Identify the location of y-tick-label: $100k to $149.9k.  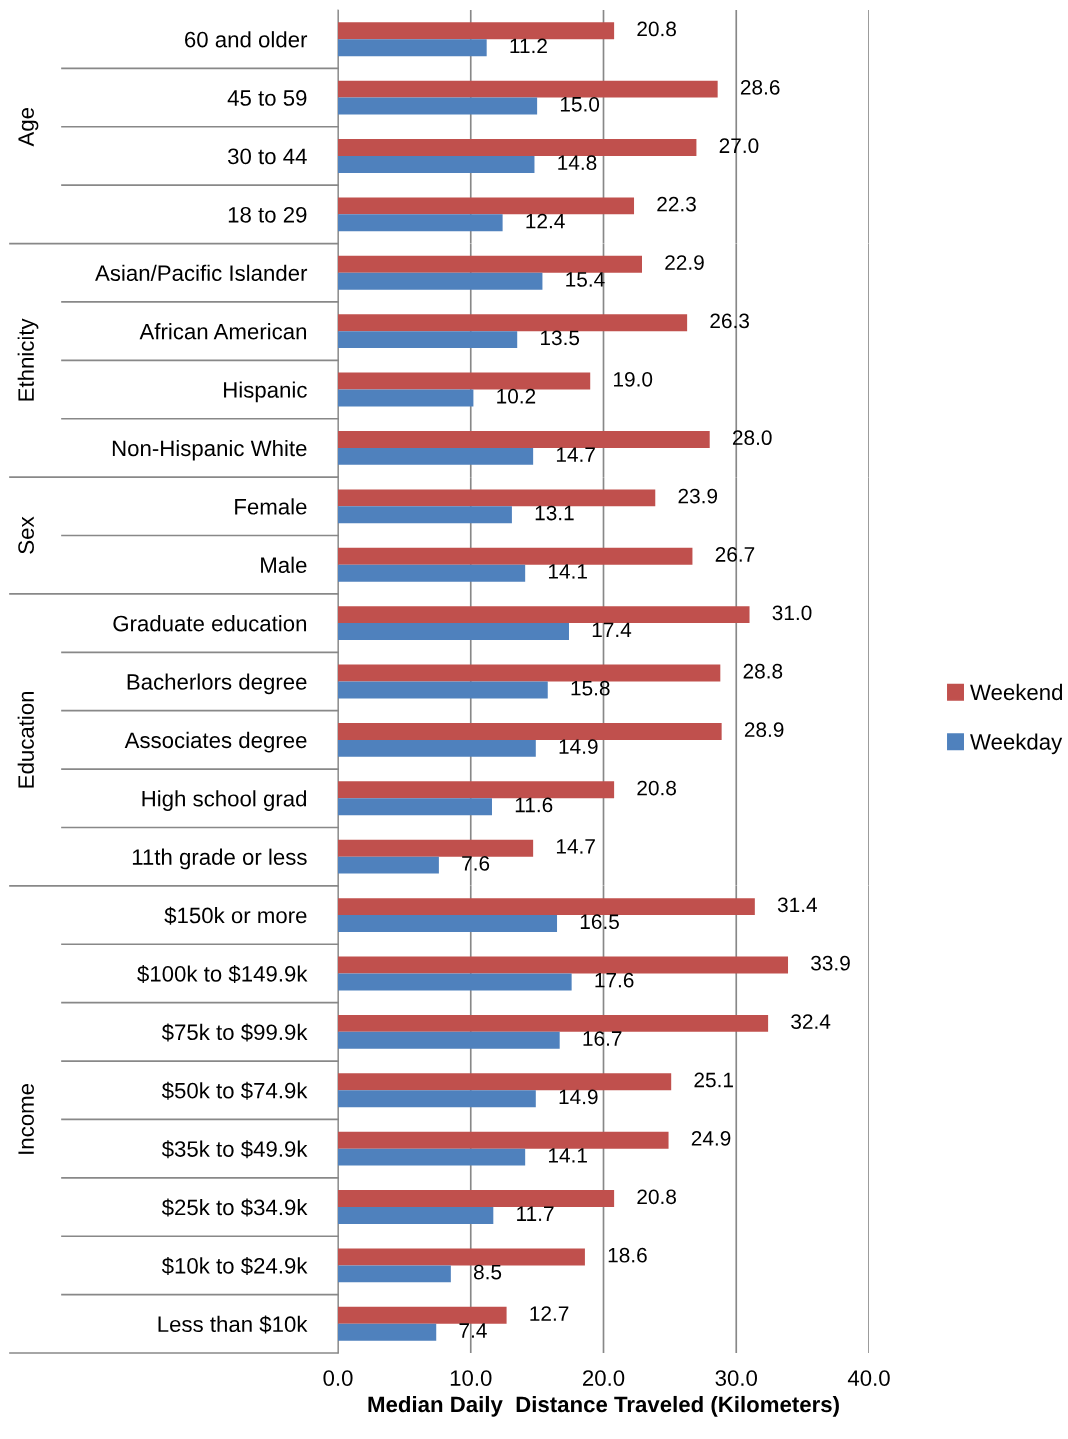
(222, 974).